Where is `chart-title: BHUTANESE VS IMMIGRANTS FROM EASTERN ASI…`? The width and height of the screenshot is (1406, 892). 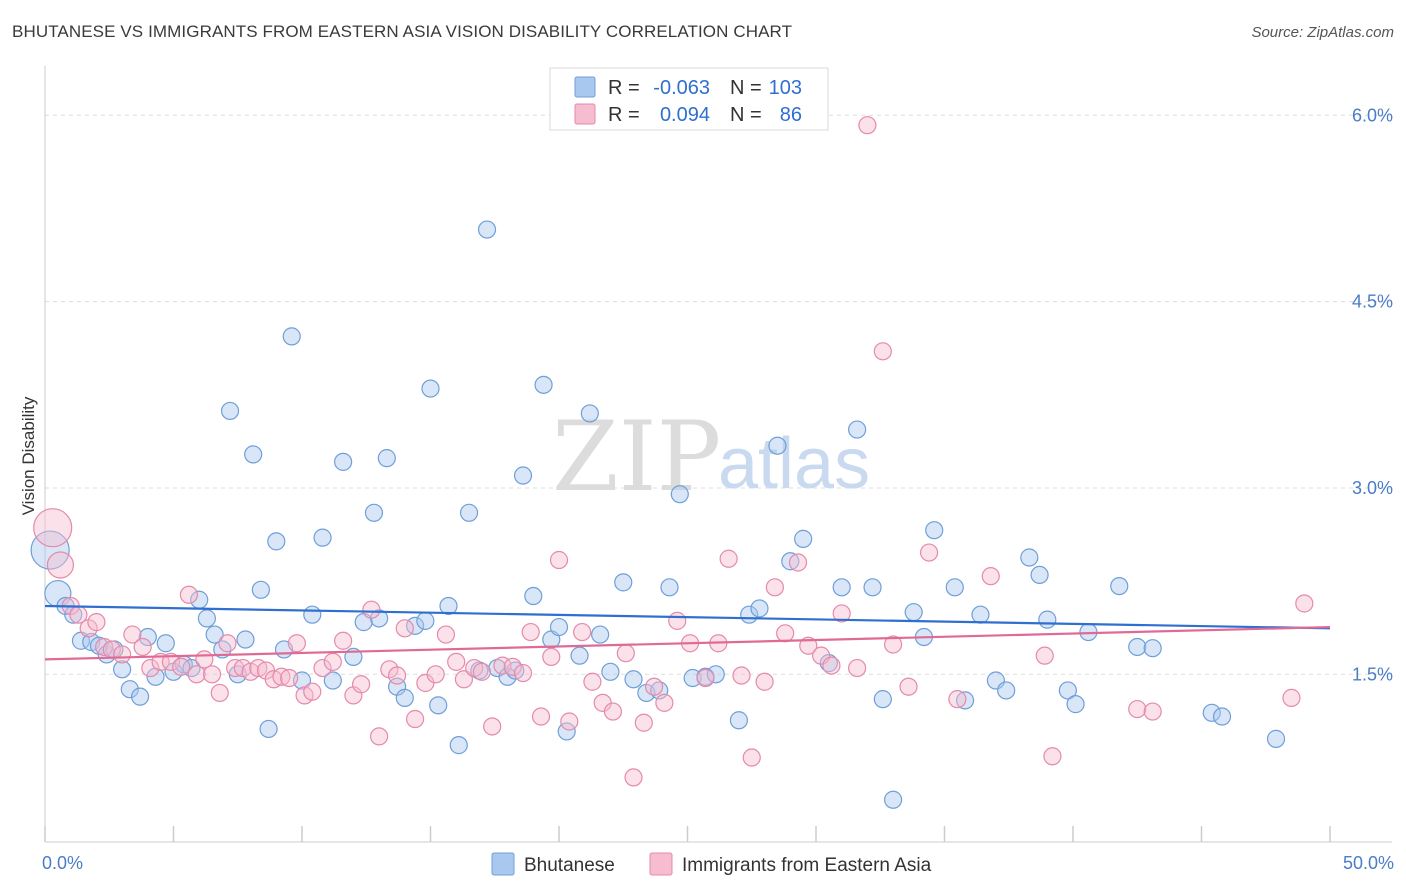
chart-title: BHUTANESE VS IMMIGRANTS FROM EASTERN ASI… is located at coordinates (402, 31).